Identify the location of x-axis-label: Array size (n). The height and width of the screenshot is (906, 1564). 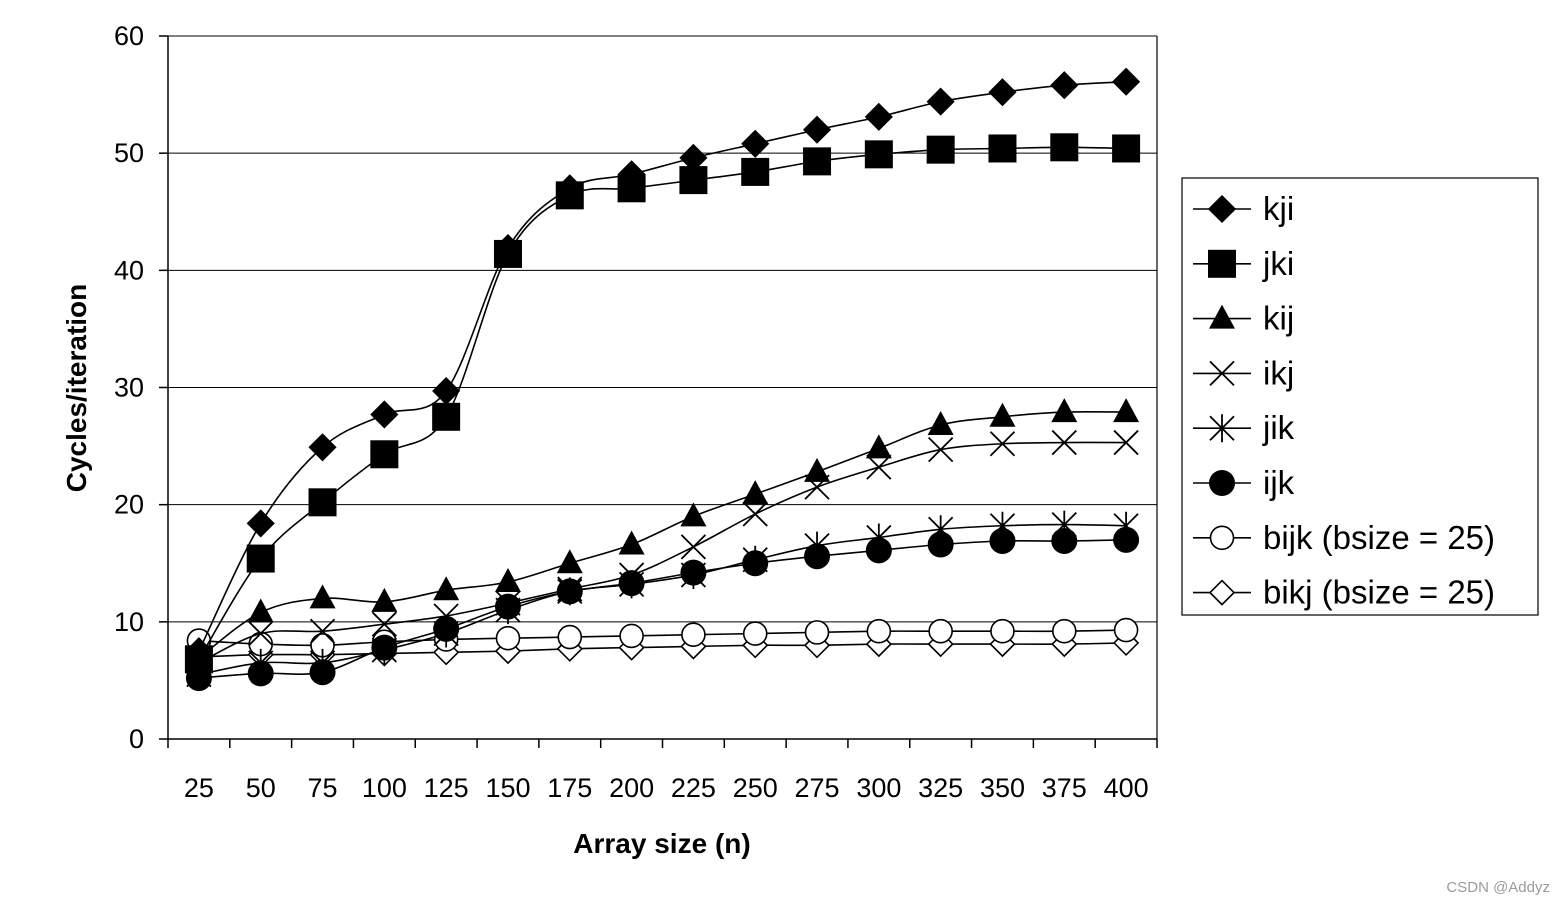
(661, 843).